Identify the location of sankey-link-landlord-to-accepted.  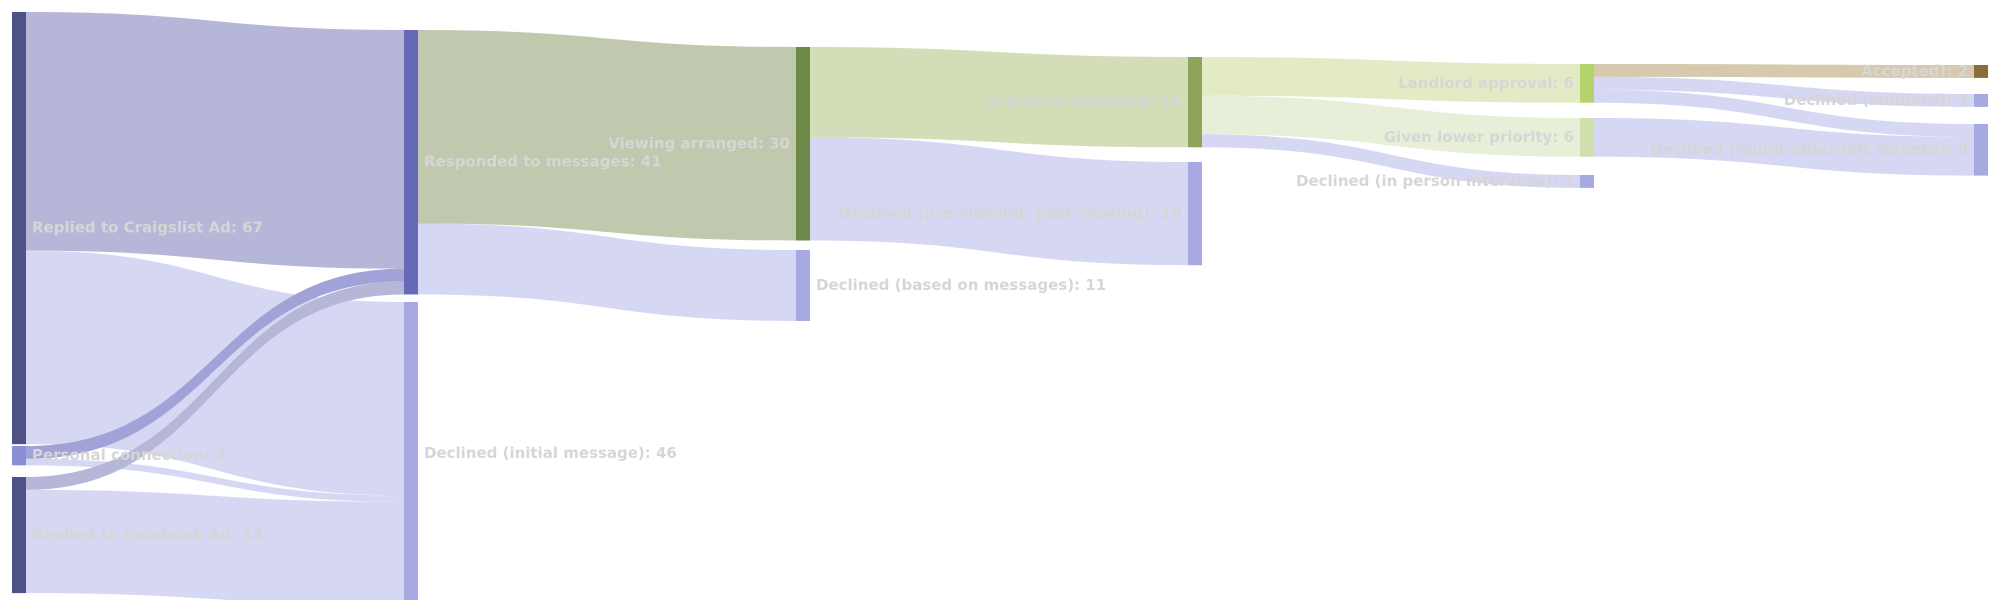
(1784, 71).